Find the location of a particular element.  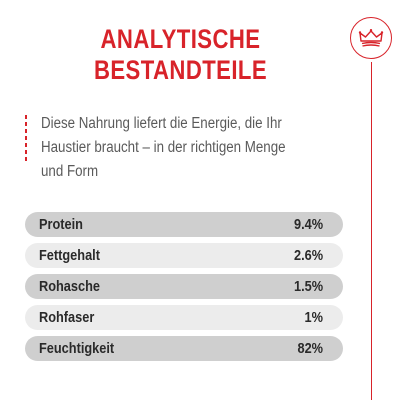

title-line-1: ANALYTISCHE is located at coordinates (180, 39).